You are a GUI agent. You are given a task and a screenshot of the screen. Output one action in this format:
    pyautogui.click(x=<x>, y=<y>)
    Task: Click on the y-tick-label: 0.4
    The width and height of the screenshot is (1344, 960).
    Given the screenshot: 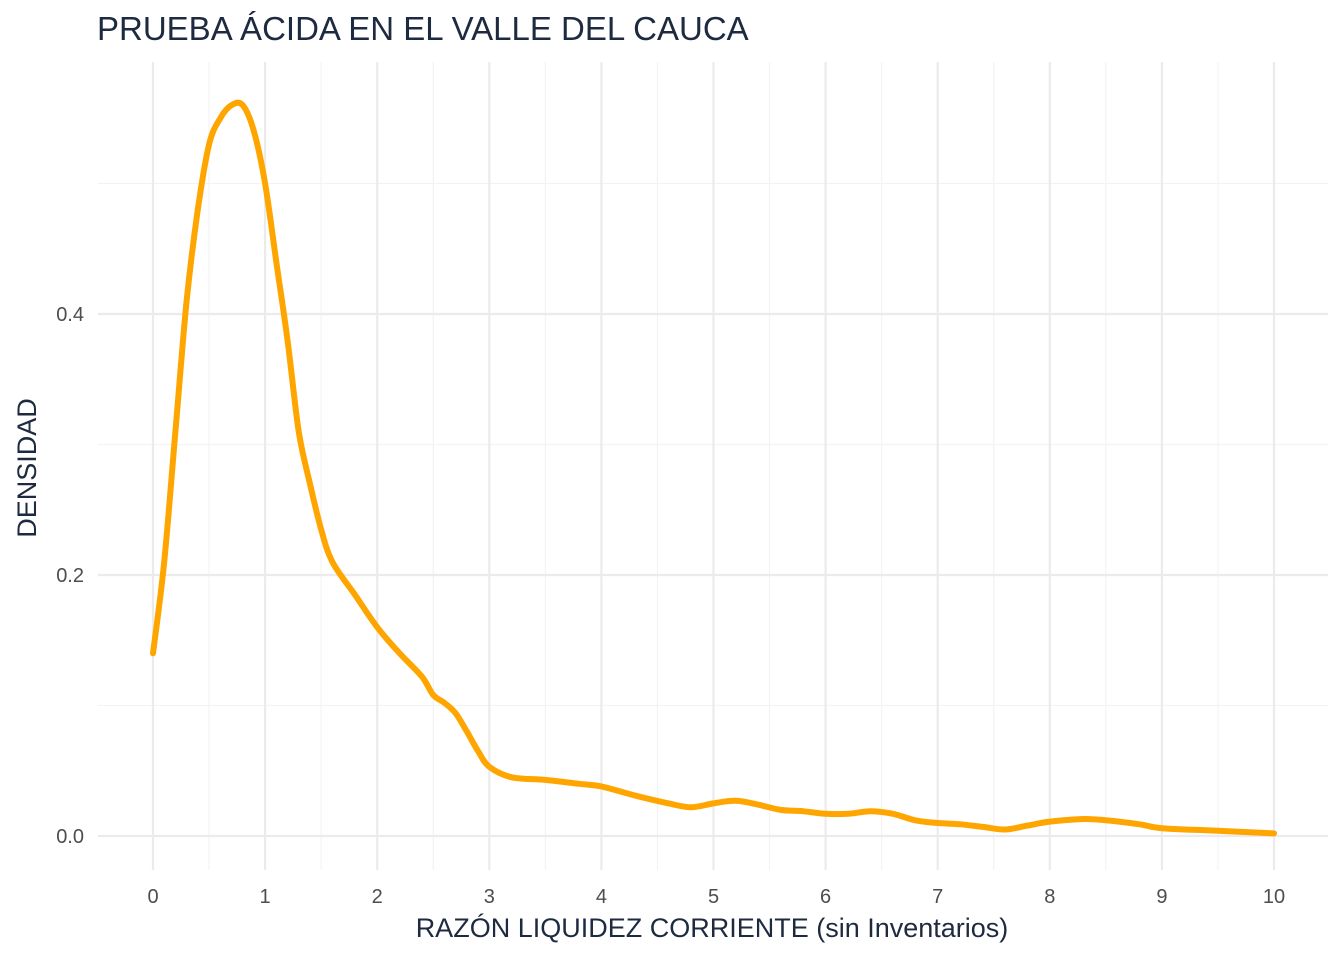 What is the action you would take?
    pyautogui.click(x=70, y=315)
    